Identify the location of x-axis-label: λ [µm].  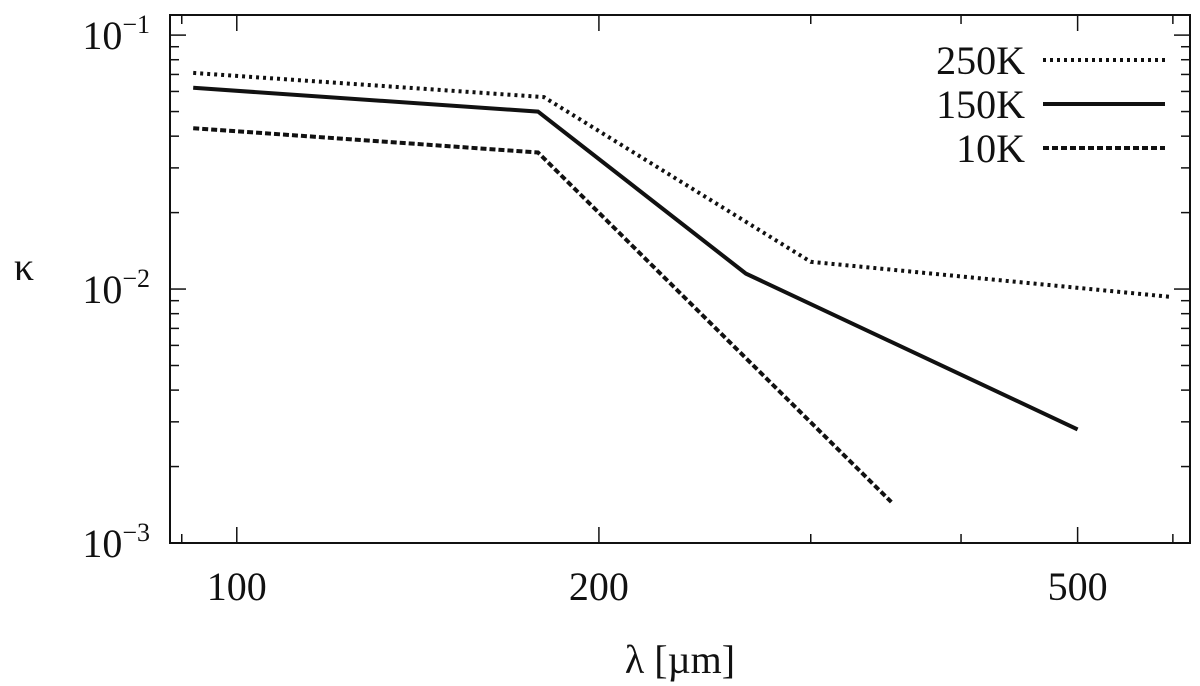
(680, 659).